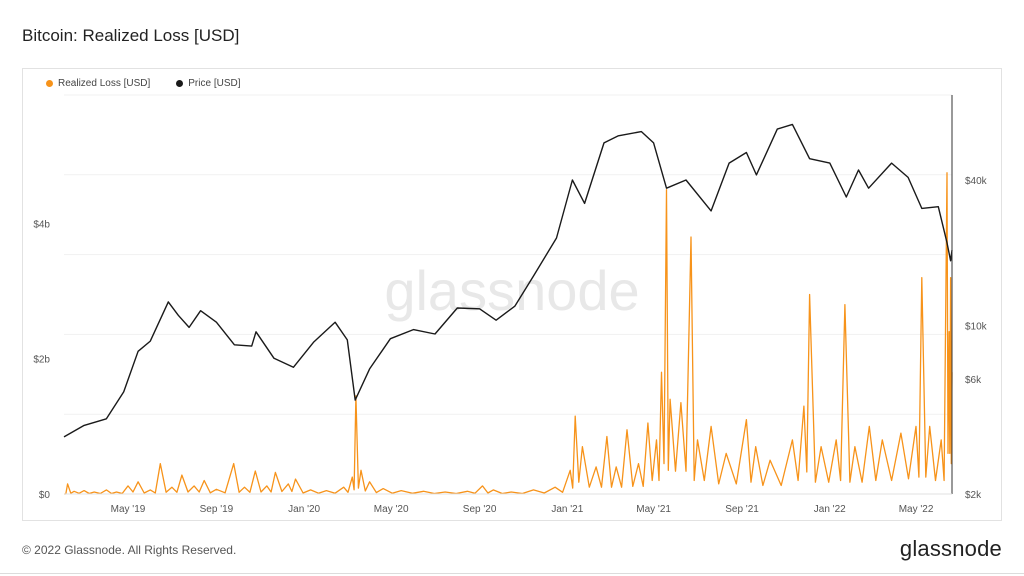 This screenshot has width=1024, height=576. I want to click on x-tick-label: May '20, so click(391, 509).